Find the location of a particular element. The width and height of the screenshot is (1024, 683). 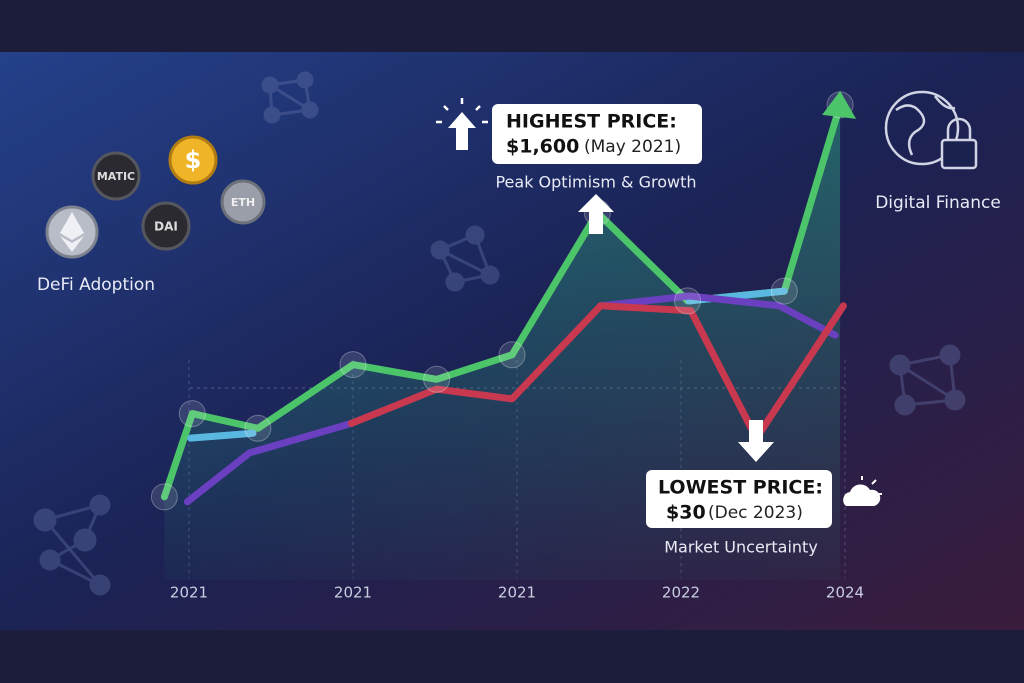

high-caption: Peak Optimism & Growth is located at coordinates (595, 182).